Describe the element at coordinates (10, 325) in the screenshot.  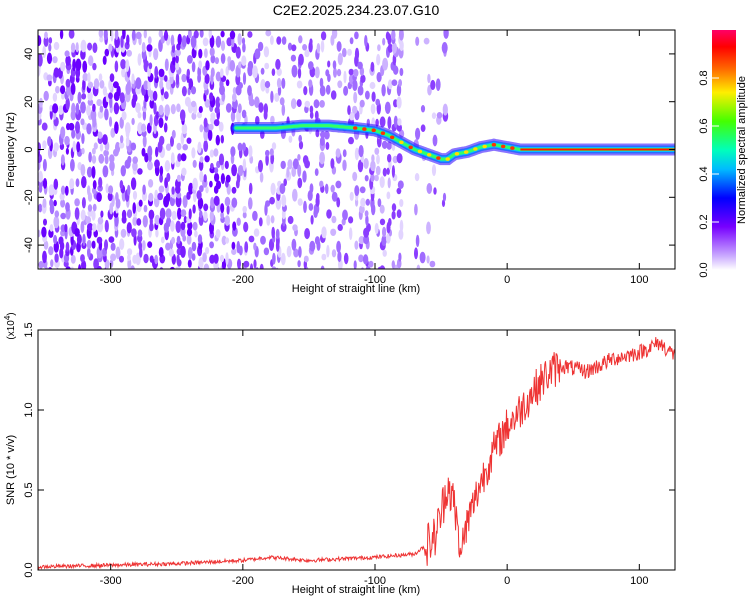
I see `snr-exponent: (x104)` at that location.